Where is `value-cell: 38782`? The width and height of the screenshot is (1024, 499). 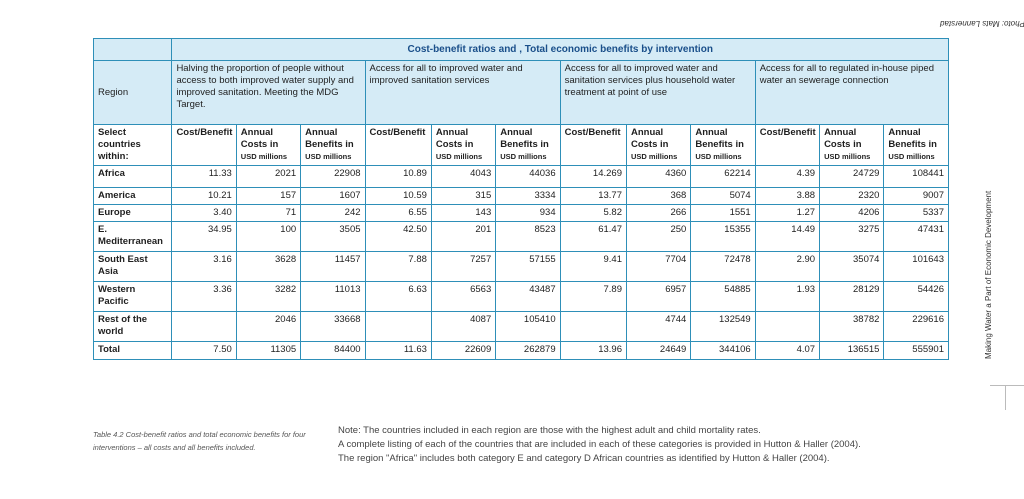 value-cell: 38782 is located at coordinates (852, 326).